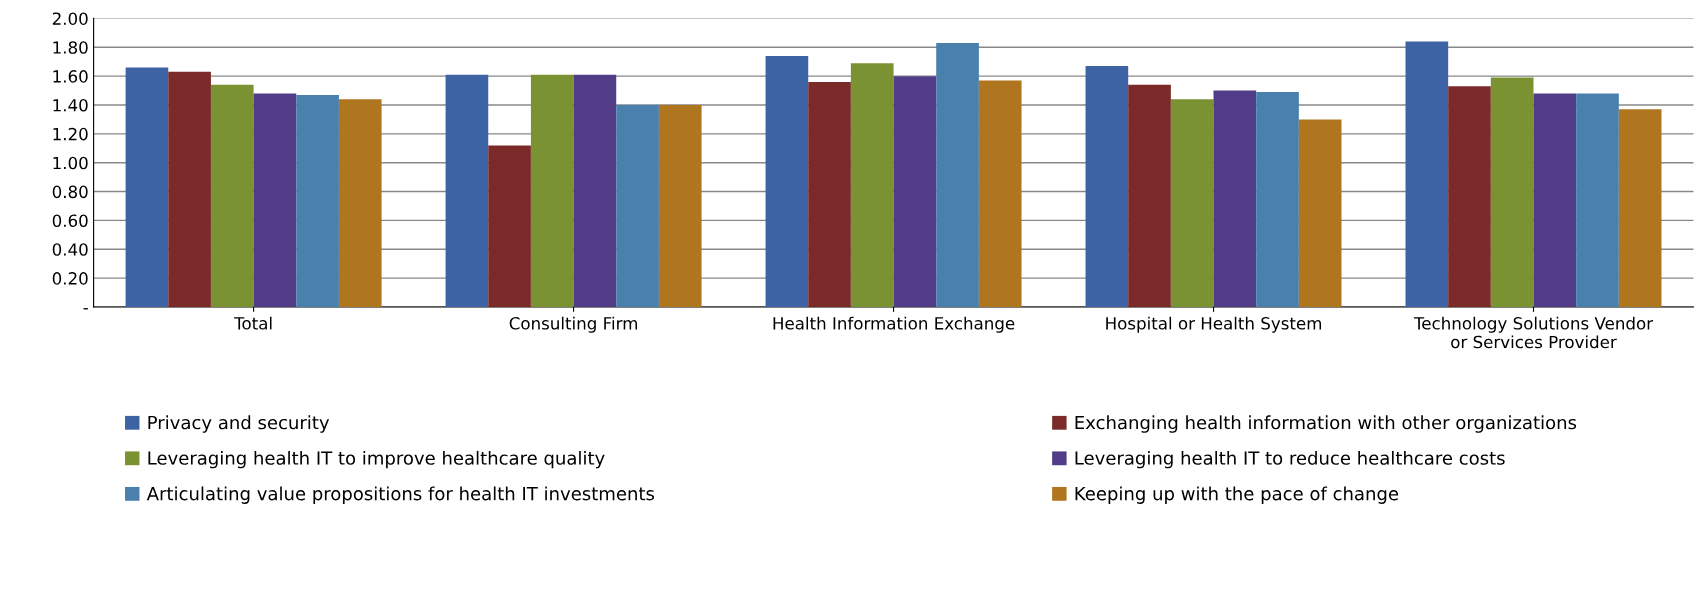 This screenshot has width=1702, height=614. Describe the element at coordinates (70, 76) in the screenshot. I see `y-tick-label: 1.60` at that location.